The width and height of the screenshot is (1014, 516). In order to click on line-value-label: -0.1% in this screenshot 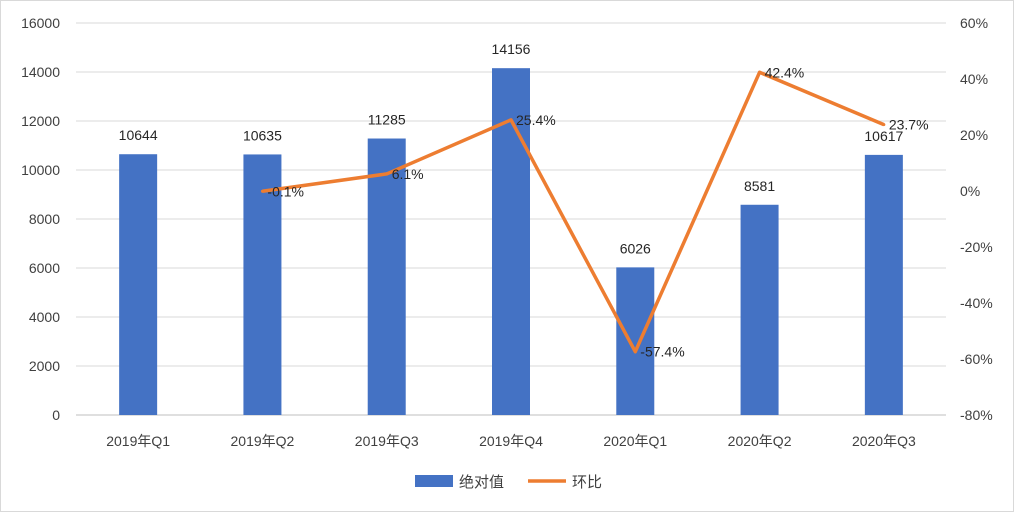, I will do `click(285, 191)`.